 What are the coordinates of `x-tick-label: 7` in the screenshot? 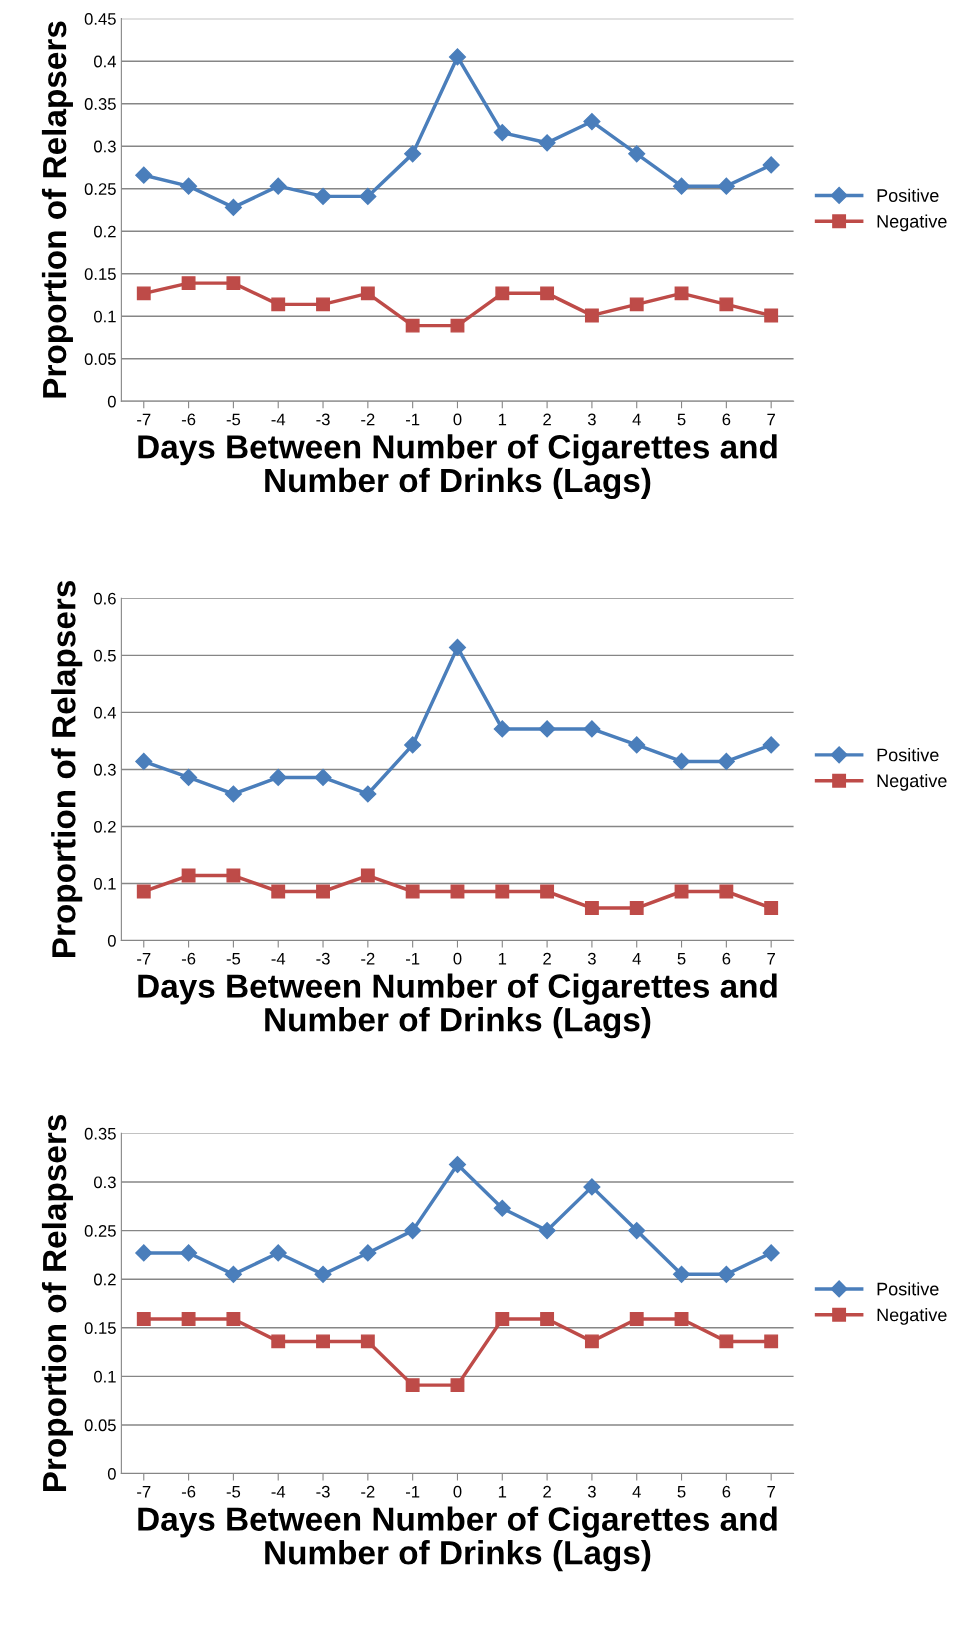 It's located at (771, 1491).